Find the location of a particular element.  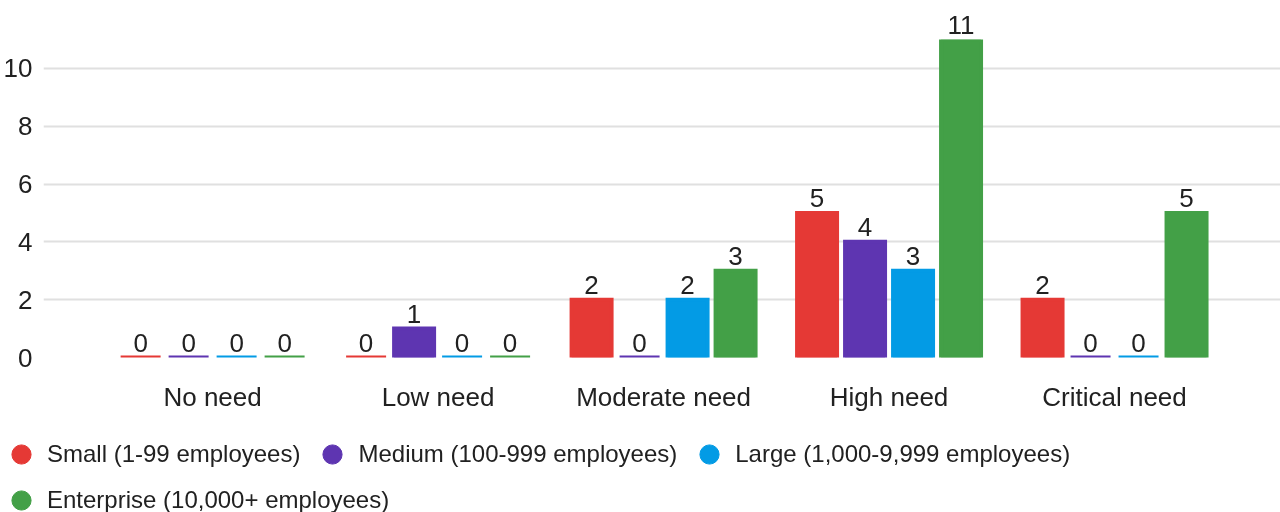

y-tick-label: 0 is located at coordinates (25, 357).